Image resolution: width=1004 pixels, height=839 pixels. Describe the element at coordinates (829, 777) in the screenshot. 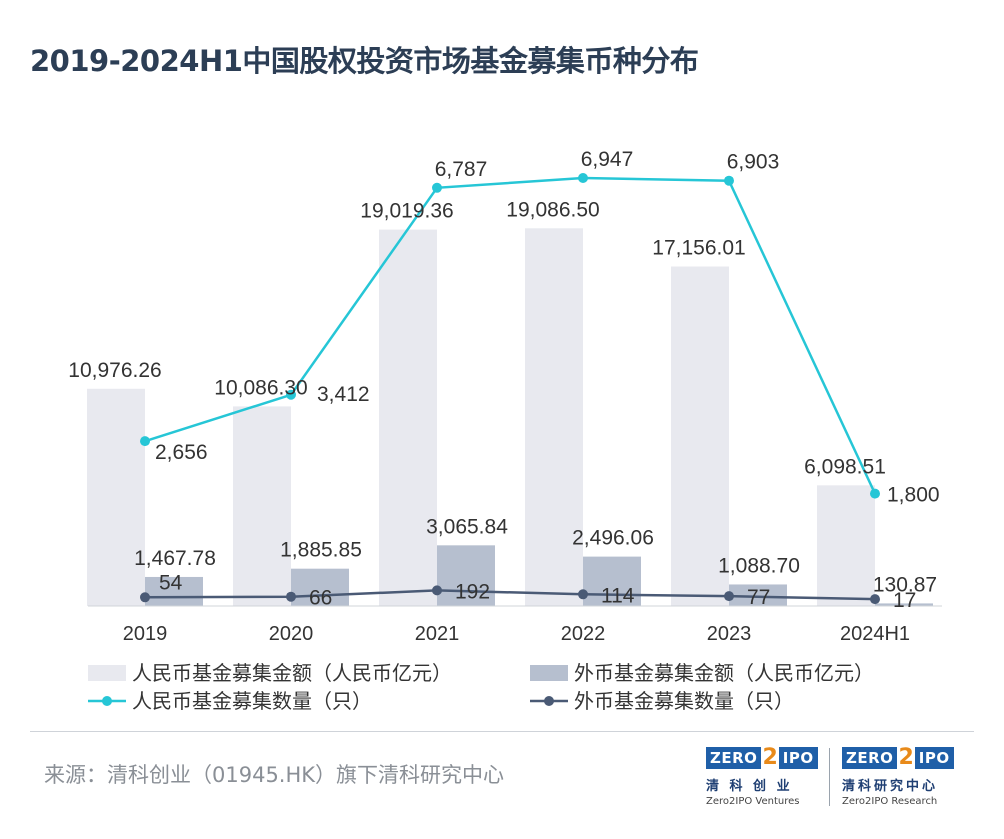

I see `logo-separator` at that location.